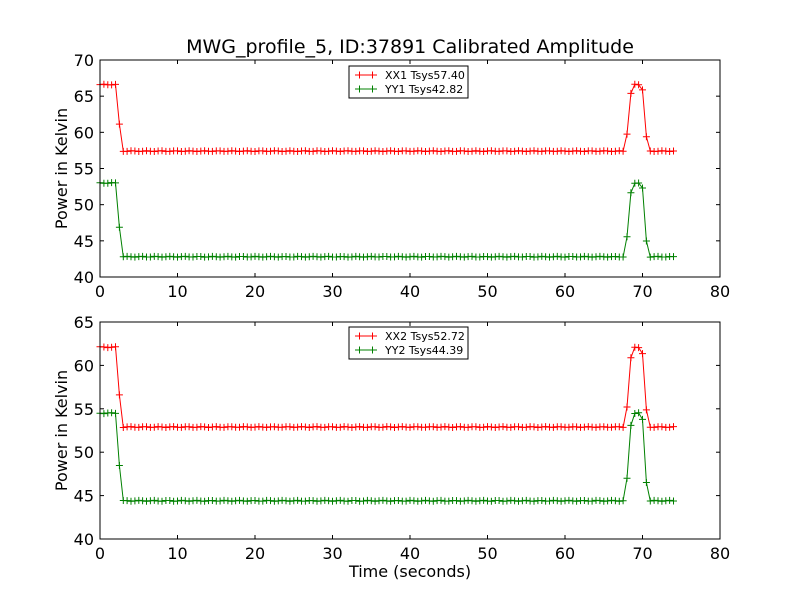 This screenshot has height=600, width=800. I want to click on series-markers, so click(386, 220).